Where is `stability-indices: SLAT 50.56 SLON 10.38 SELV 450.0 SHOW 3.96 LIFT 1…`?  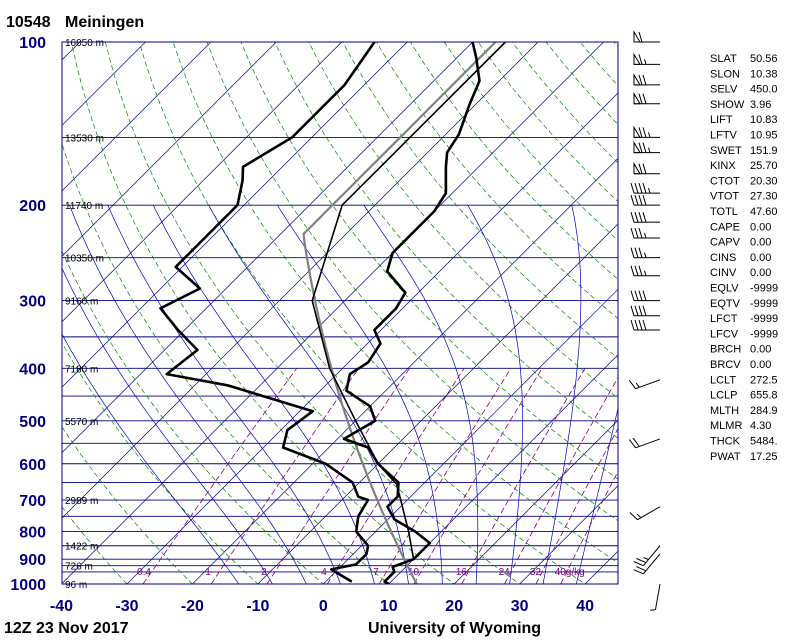
stability-indices: SLAT 50.56 SLON 10.38 SELV 450.0 SHOW 3.96 LIFT 1… is located at coordinates (744, 258).